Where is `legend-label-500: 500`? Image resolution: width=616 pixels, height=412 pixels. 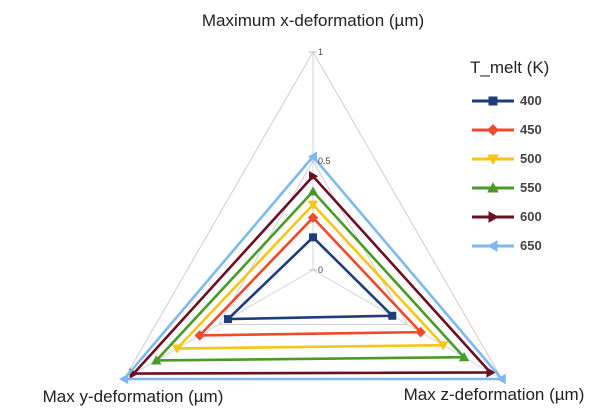
legend-label-500: 500 is located at coordinates (531, 158).